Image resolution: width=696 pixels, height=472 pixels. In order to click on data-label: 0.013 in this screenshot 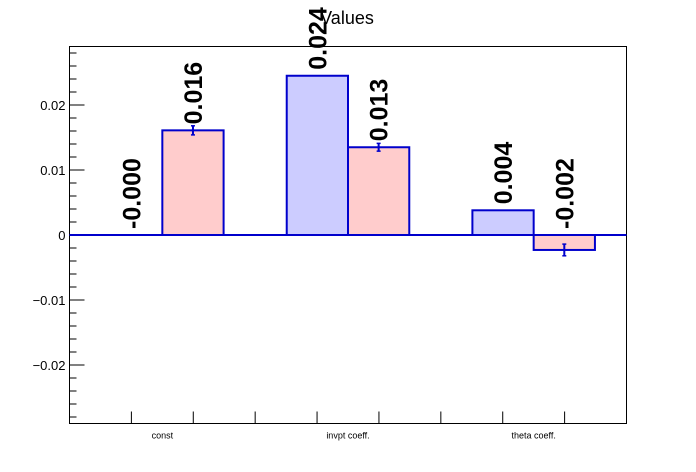, I will do `click(380, 110)`.